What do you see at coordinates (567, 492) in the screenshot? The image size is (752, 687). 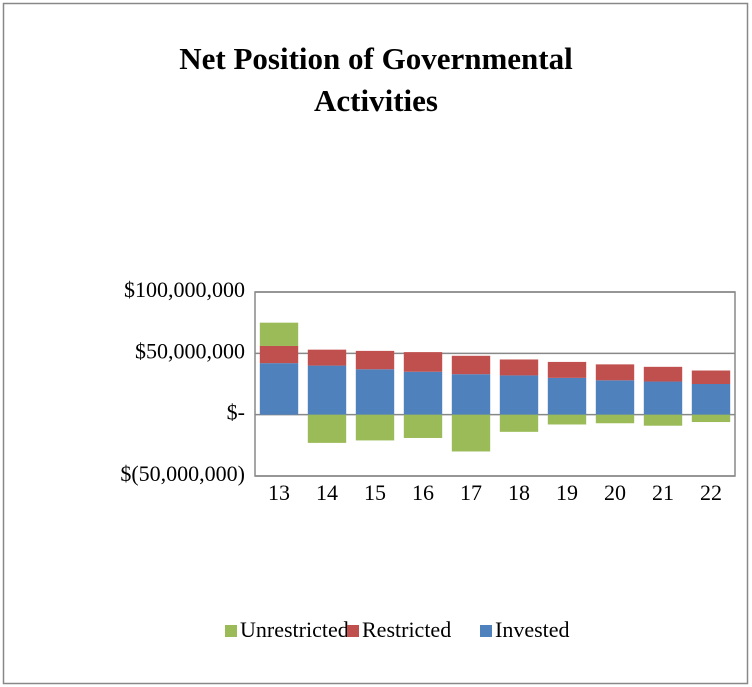 I see `x-tick-label: 19` at bounding box center [567, 492].